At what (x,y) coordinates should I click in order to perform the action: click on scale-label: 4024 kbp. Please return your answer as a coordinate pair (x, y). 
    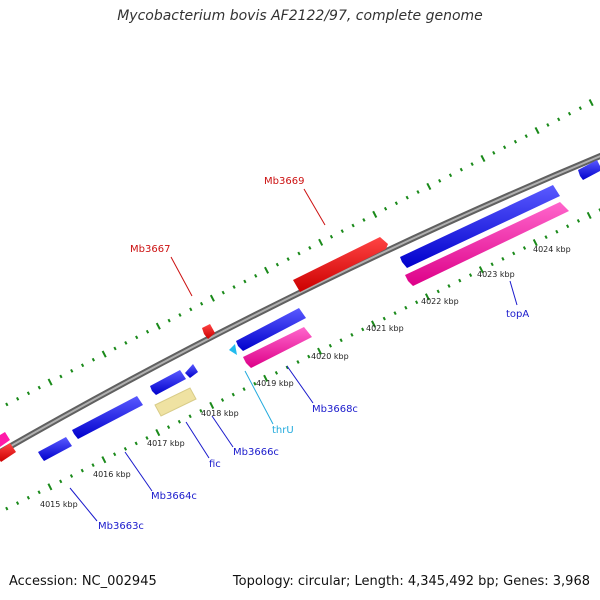
    Looking at the image, I should click on (552, 249).